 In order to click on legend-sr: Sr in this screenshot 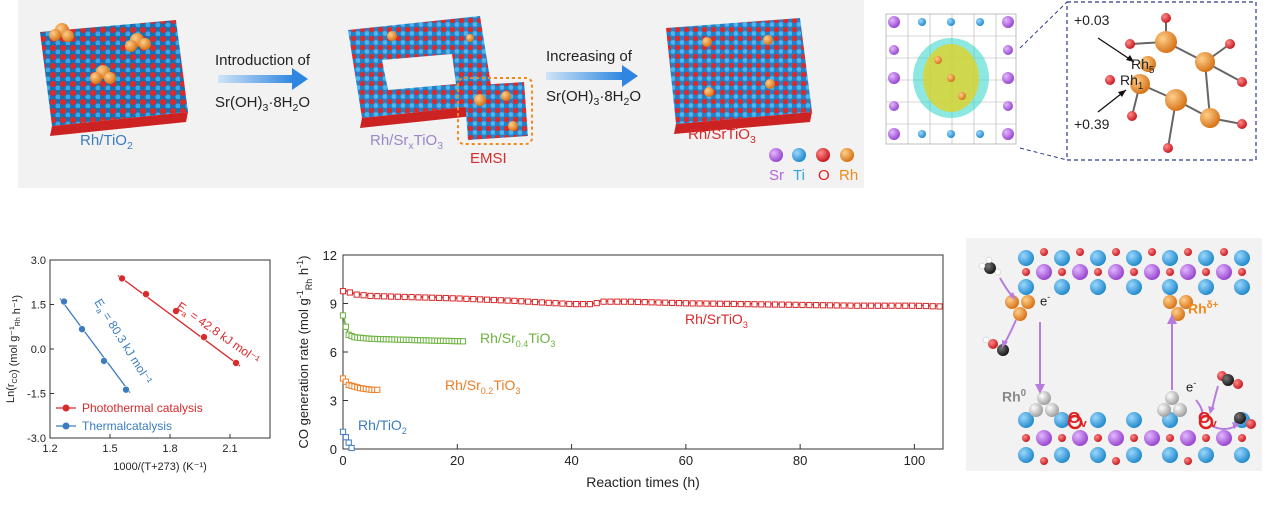, I will do `click(776, 175)`.